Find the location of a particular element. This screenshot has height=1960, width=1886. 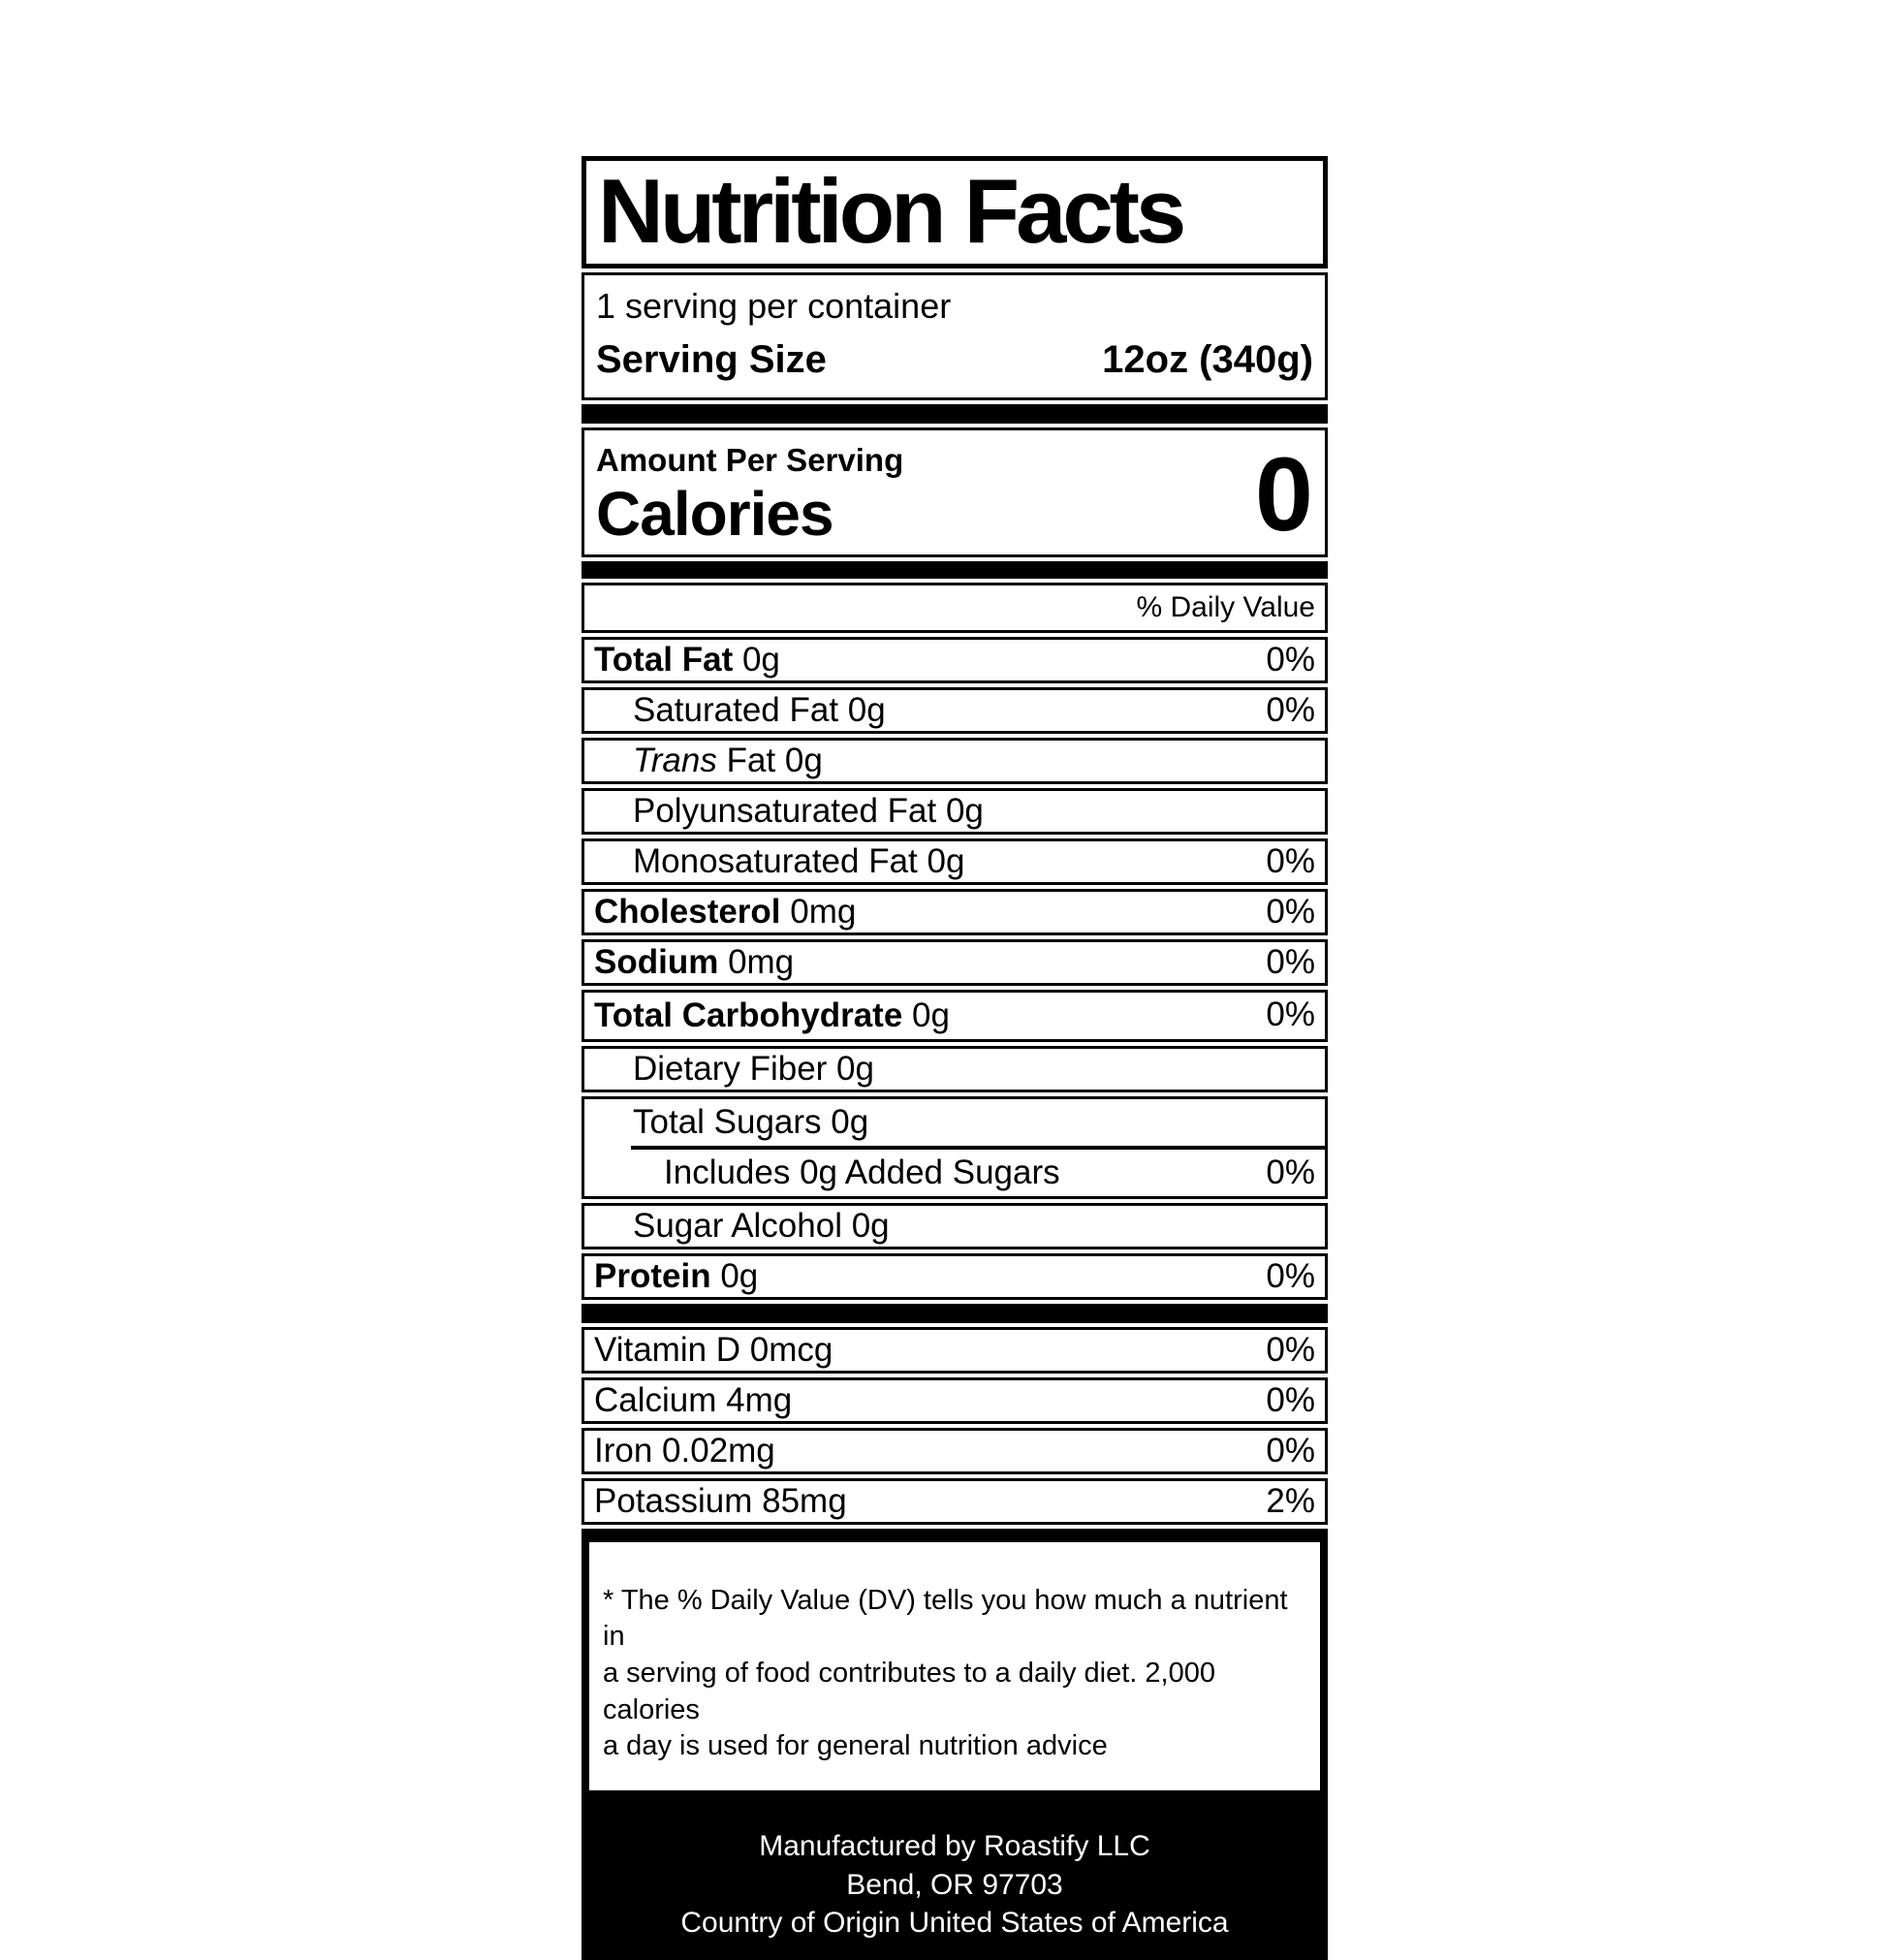

row-vitamin-d: Vitamin D 0mcg 0% is located at coordinates (955, 1350).